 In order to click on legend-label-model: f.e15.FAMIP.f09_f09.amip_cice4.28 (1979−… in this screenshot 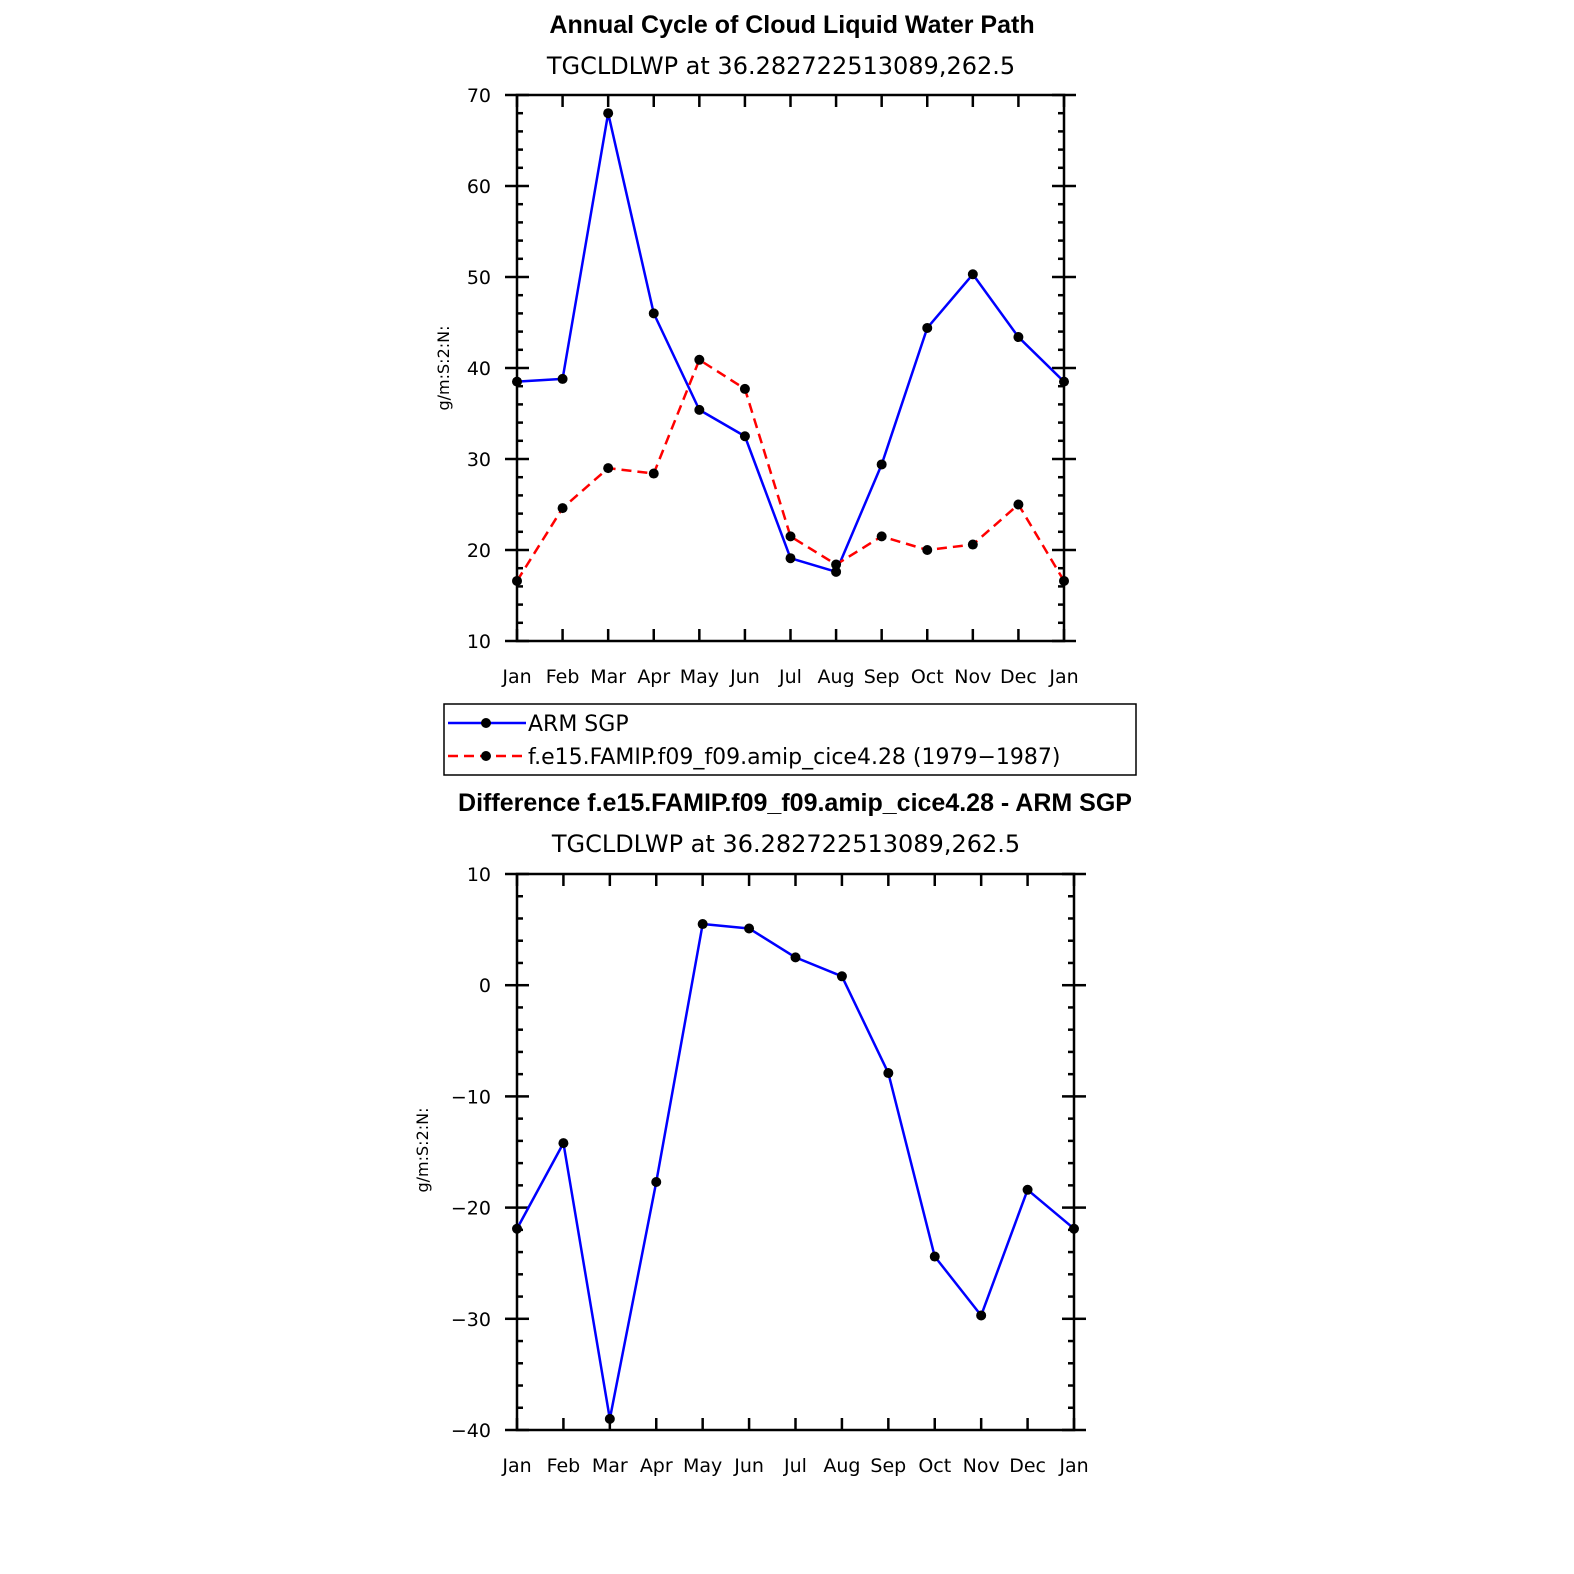, I will do `click(794, 757)`.